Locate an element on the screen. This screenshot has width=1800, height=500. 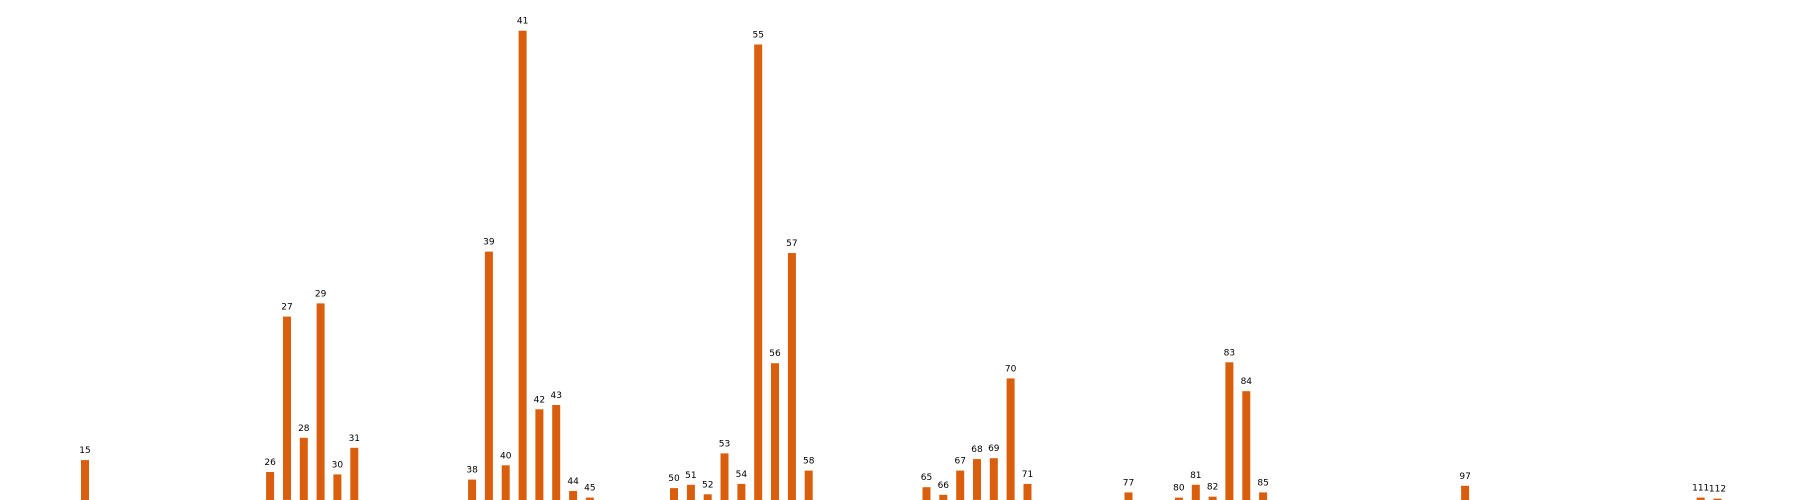
bar-label-67: 67 is located at coordinates (959, 462).